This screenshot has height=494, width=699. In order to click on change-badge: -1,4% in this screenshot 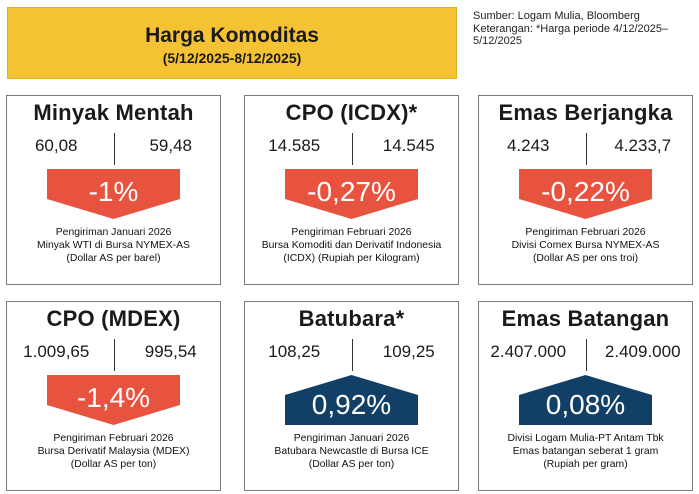, I will do `click(113, 400)`.